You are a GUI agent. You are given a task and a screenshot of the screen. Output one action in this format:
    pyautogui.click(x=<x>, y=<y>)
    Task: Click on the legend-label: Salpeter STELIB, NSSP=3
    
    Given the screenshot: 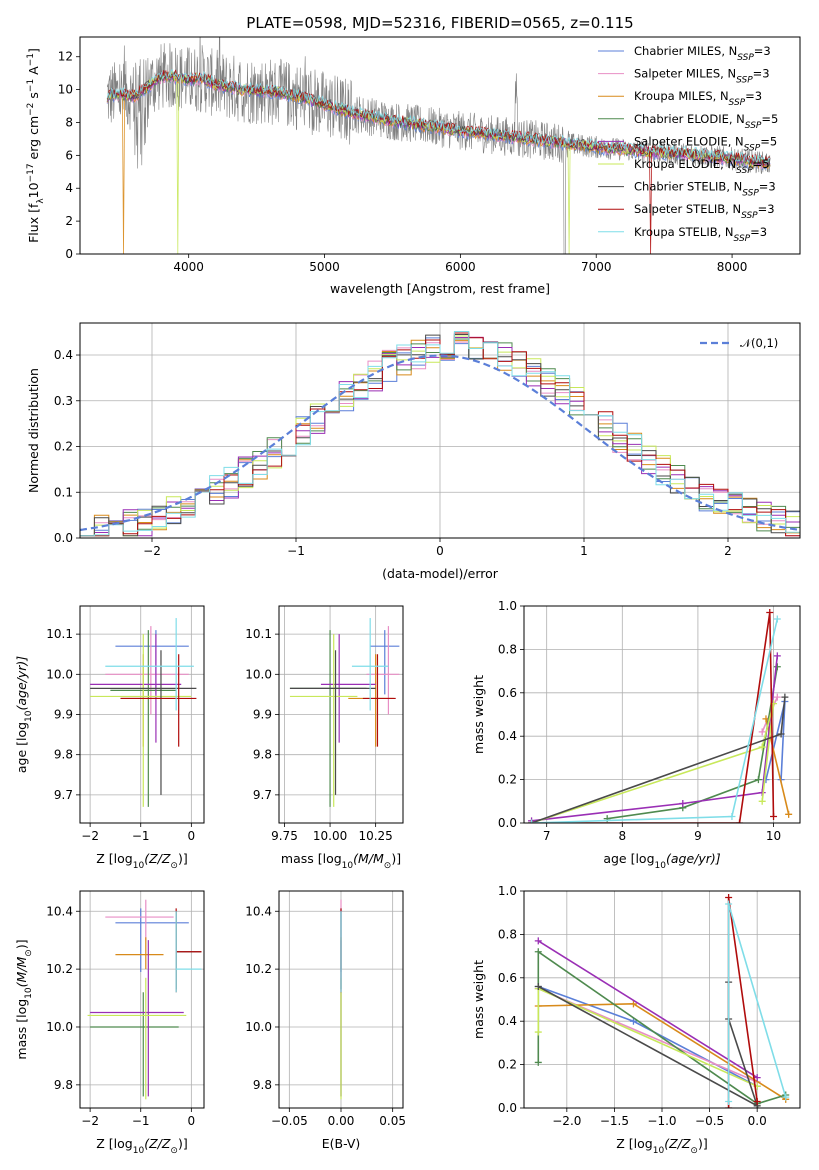 What is the action you would take?
    pyautogui.click(x=704, y=211)
    